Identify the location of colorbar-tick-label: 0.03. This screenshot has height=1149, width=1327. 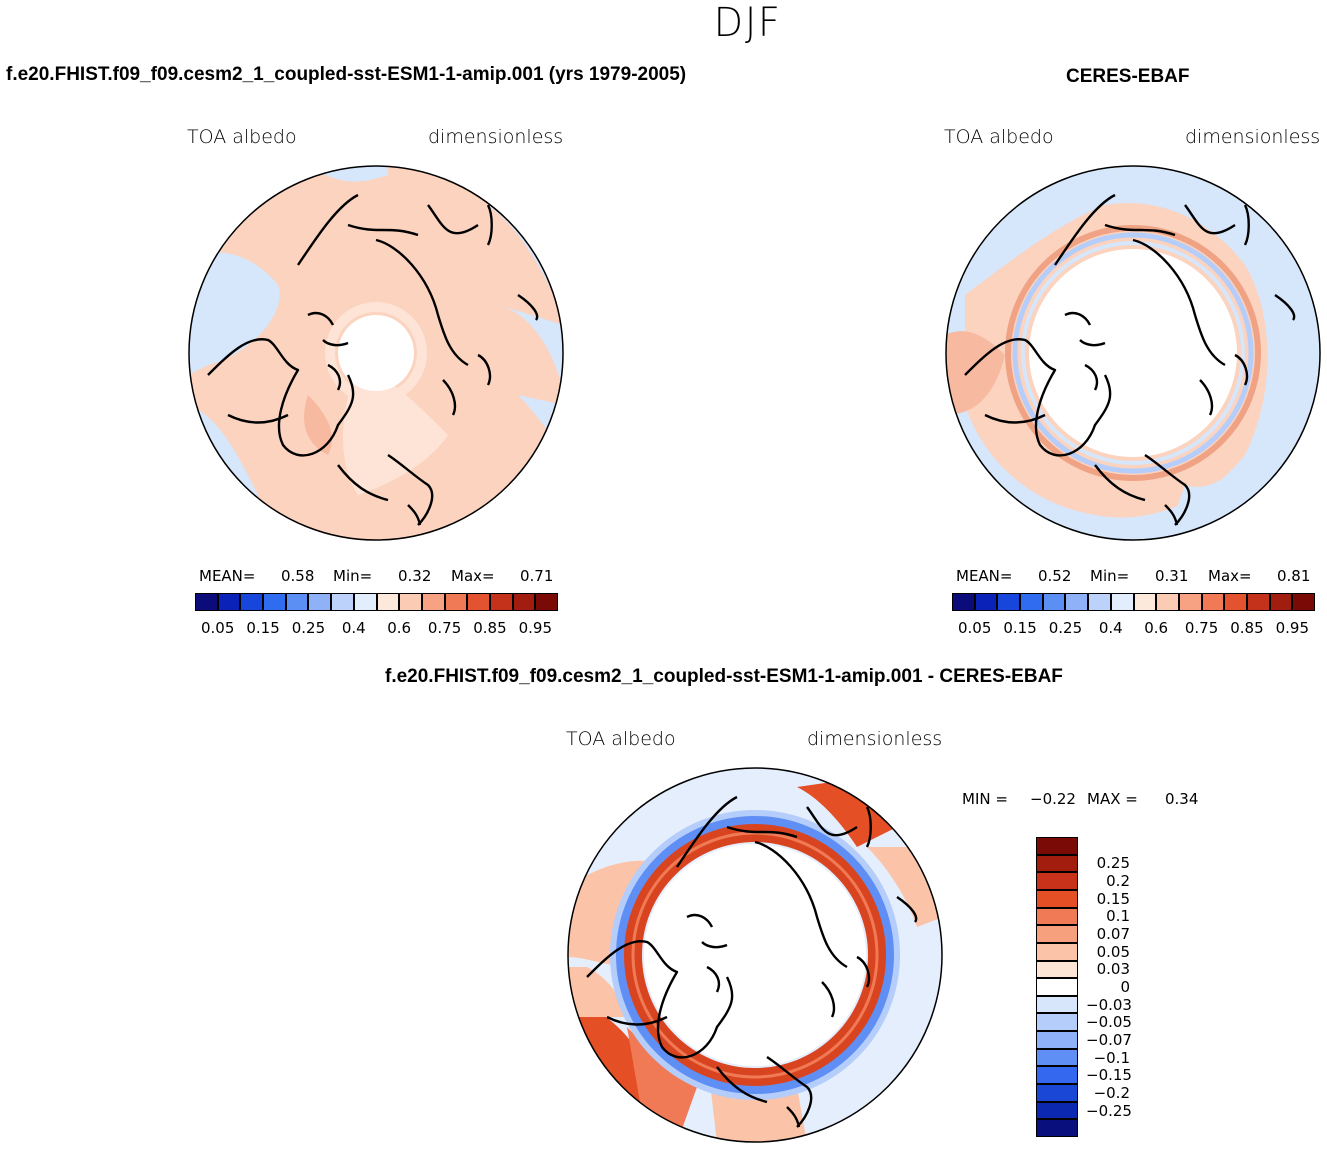
(1113, 969).